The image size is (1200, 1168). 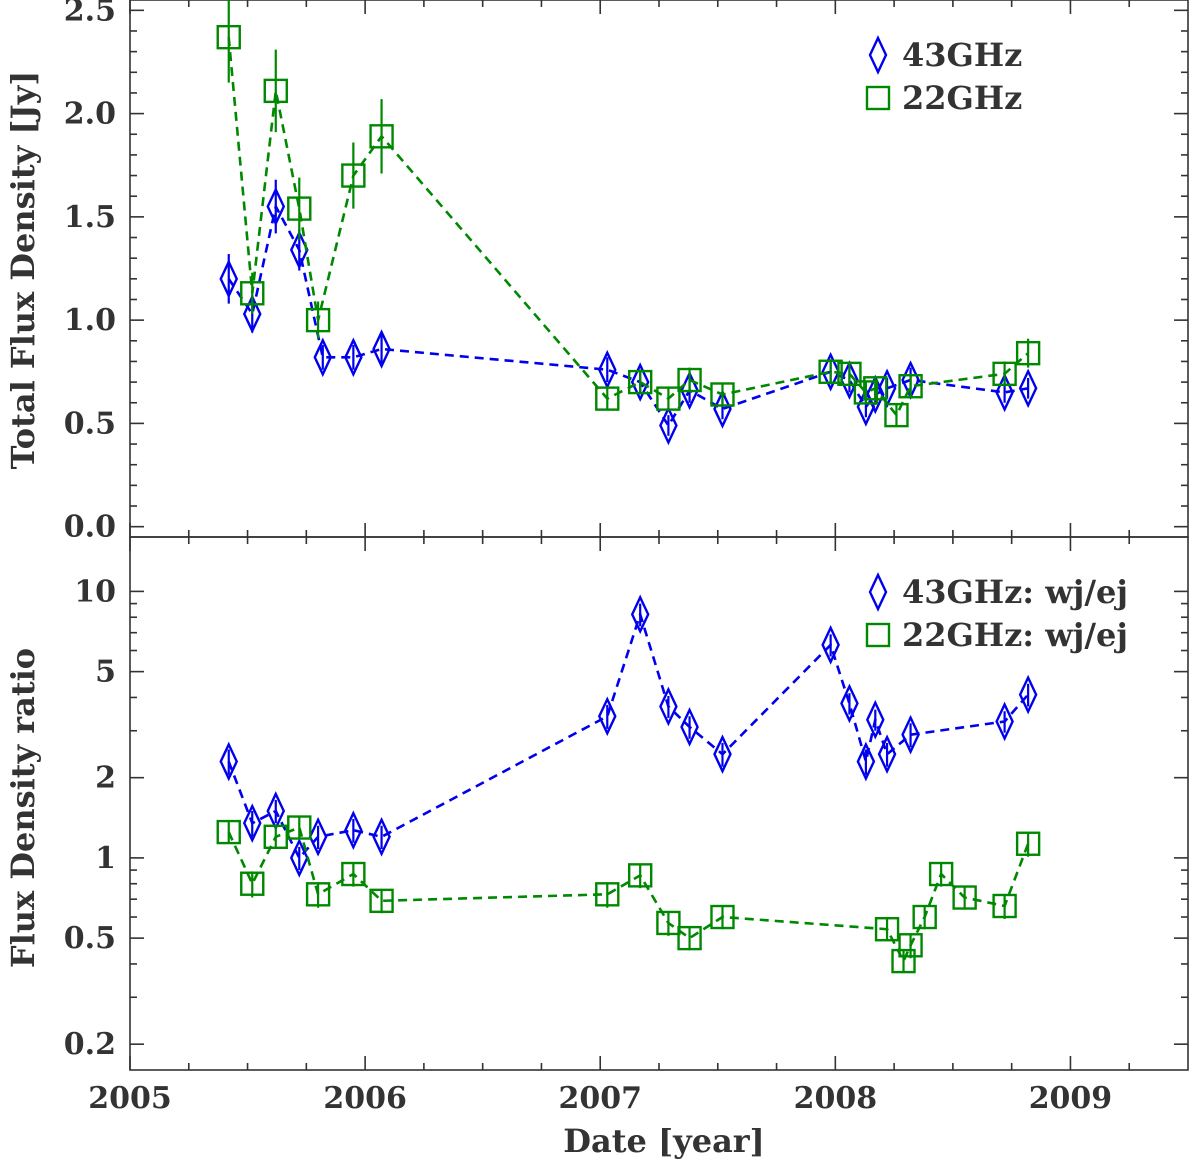 What do you see at coordinates (23, 808) in the screenshot?
I see `bottom-y-axis-label: Flux Density ratio` at bounding box center [23, 808].